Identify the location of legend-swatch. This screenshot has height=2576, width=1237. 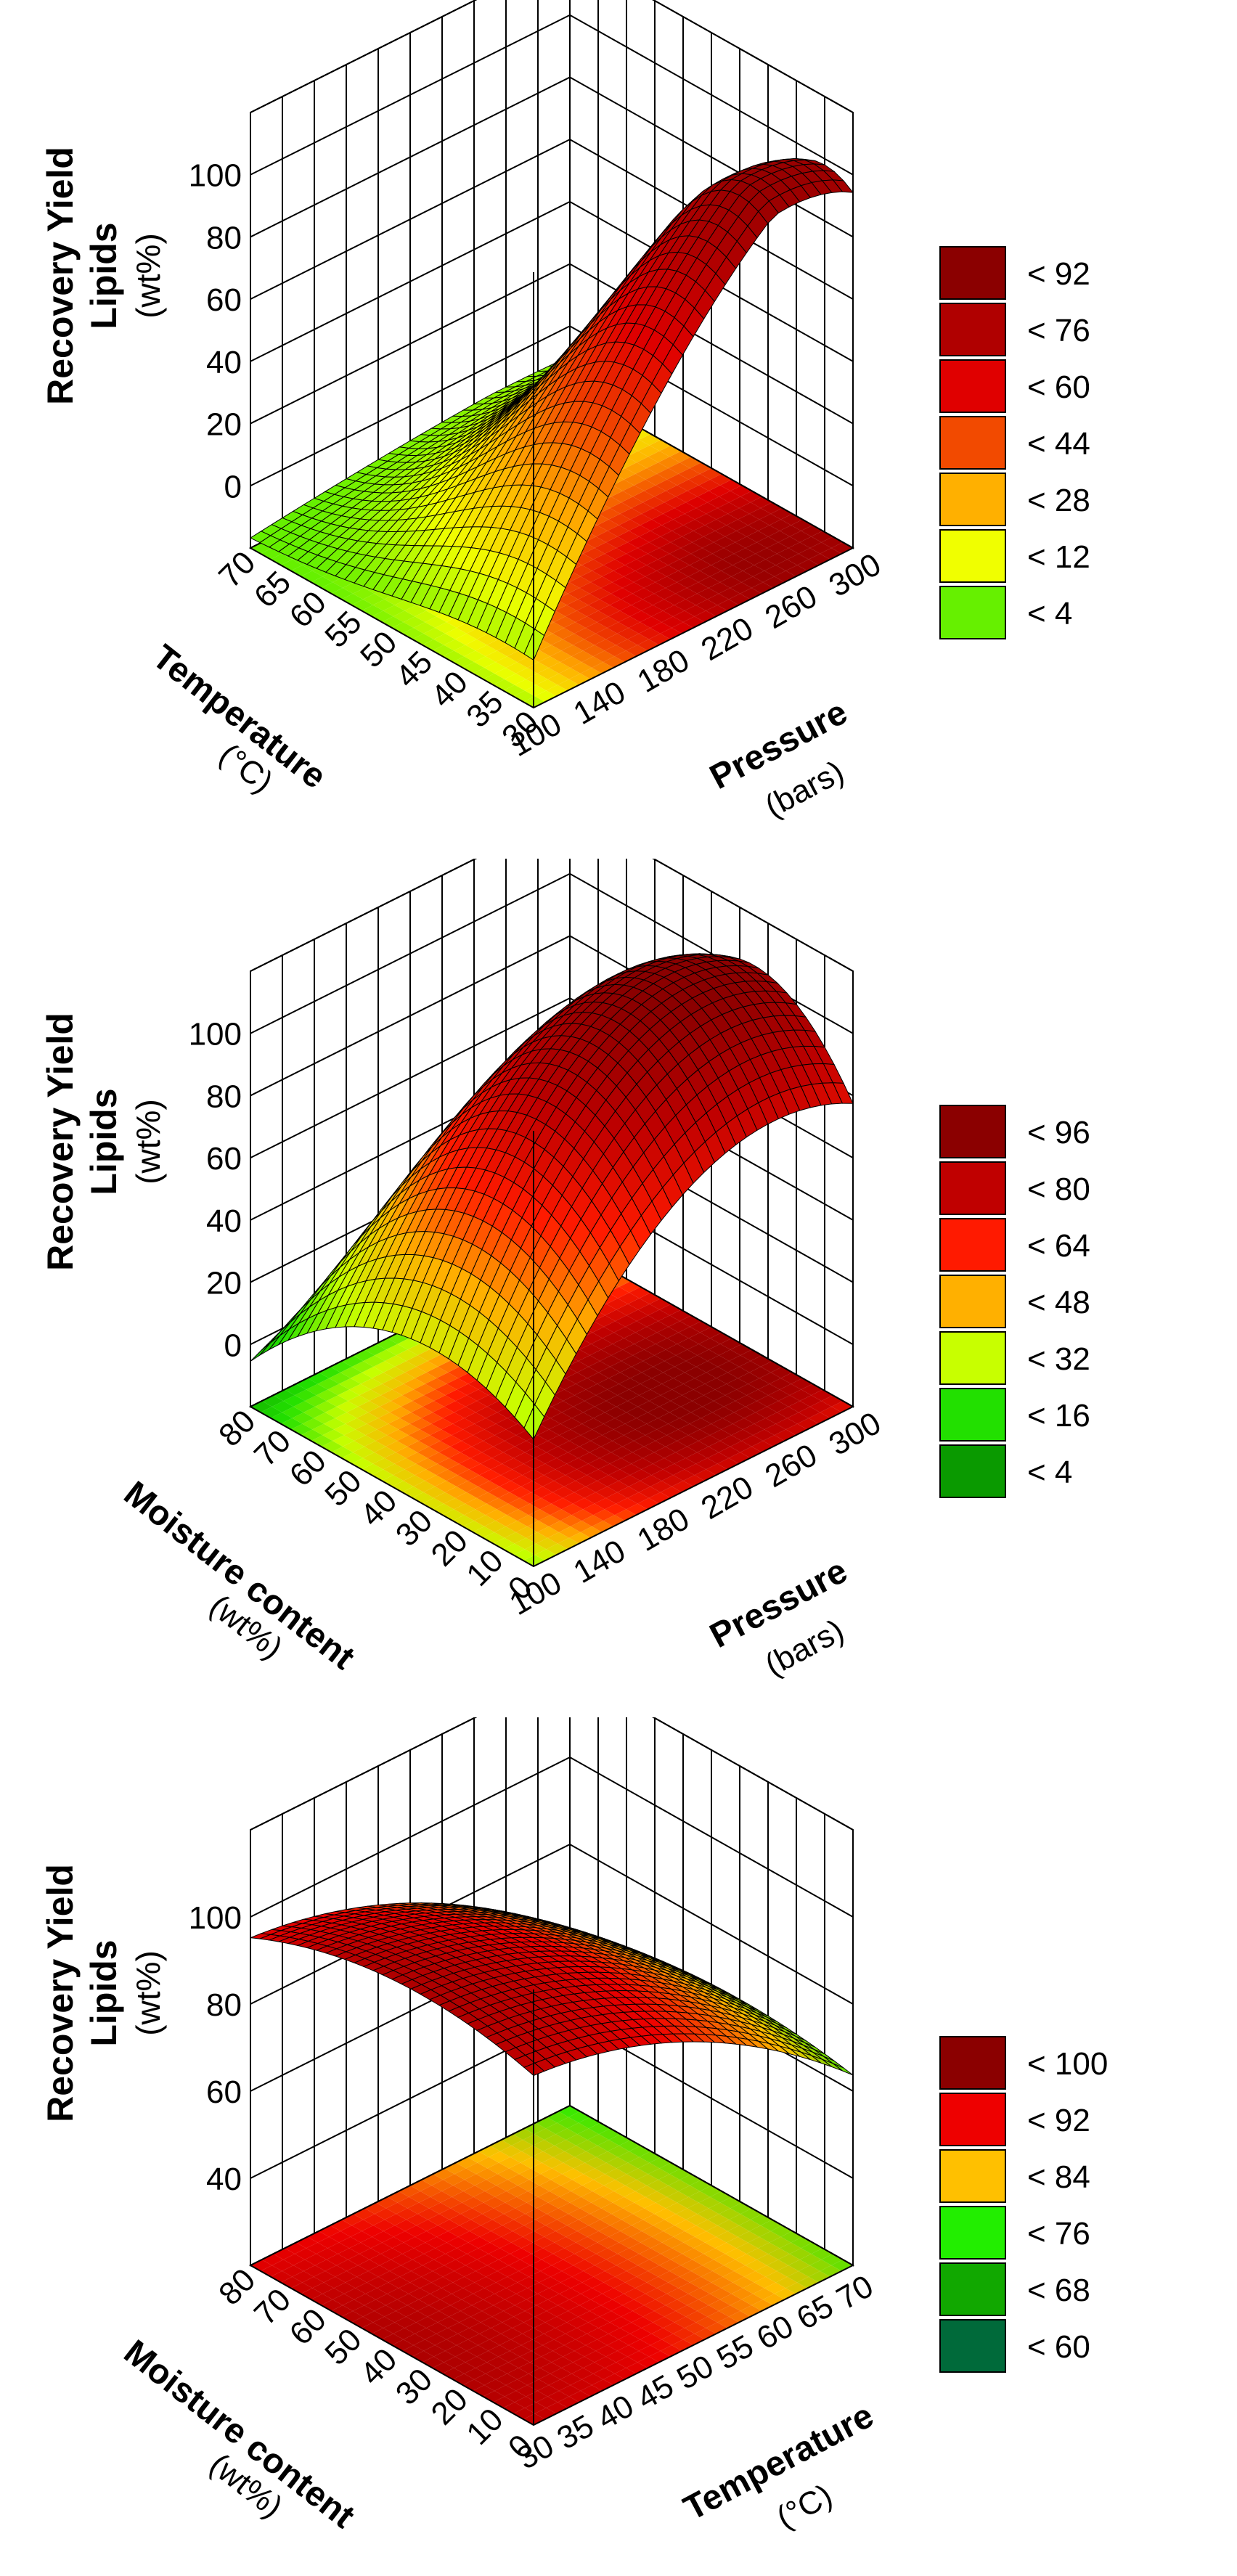
(972, 1358).